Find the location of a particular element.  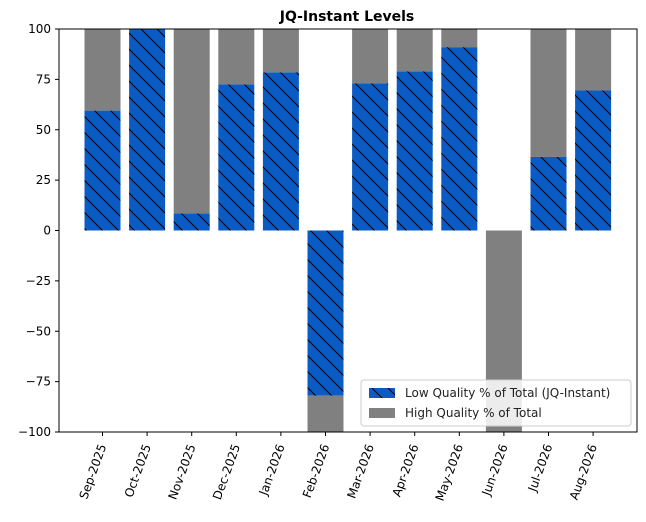

legend-box is located at coordinates (496, 403).